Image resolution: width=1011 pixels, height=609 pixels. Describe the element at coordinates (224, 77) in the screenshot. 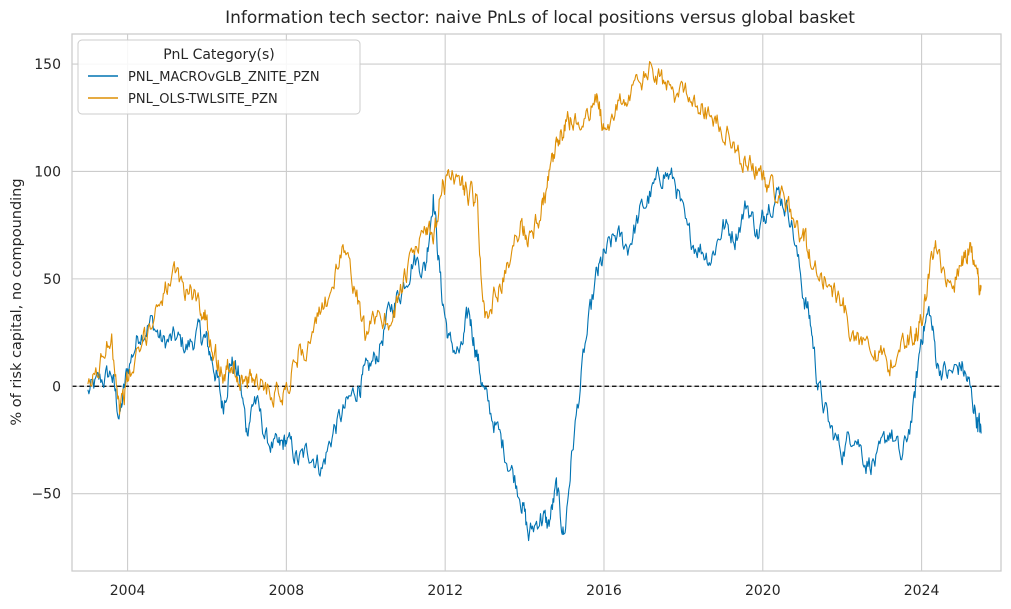

I see `legend-label-macro: PNL_MACROvGLB_ZNITE_PZN` at that location.